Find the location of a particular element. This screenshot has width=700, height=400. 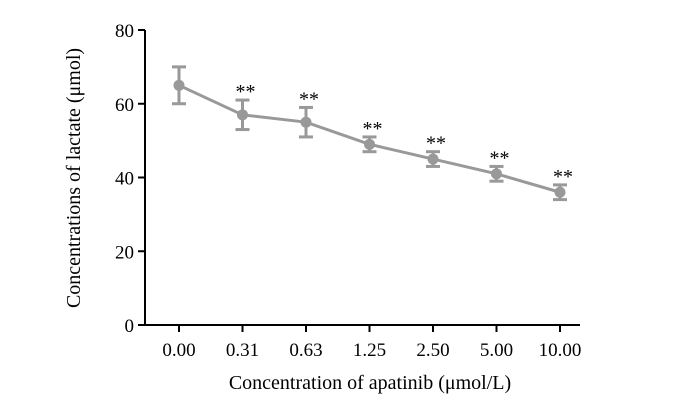

x-tick-label: 2.50 is located at coordinates (432, 350).